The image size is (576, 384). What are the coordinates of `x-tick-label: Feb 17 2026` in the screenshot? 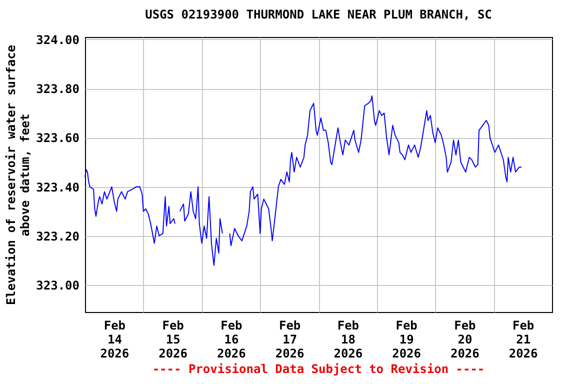 It's located at (289, 339).